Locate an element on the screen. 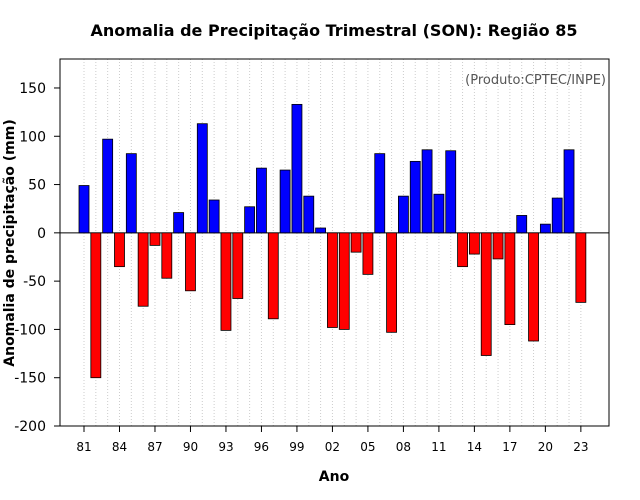 This screenshot has width=640, height=500. x-tick-label: 23 is located at coordinates (580, 447).